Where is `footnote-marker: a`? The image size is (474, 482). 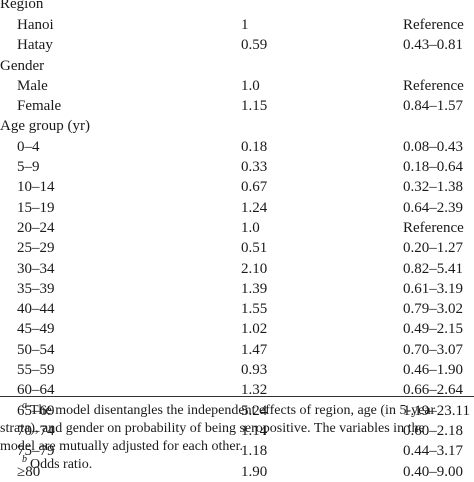 footnote-marker: a is located at coordinates (24, 406).